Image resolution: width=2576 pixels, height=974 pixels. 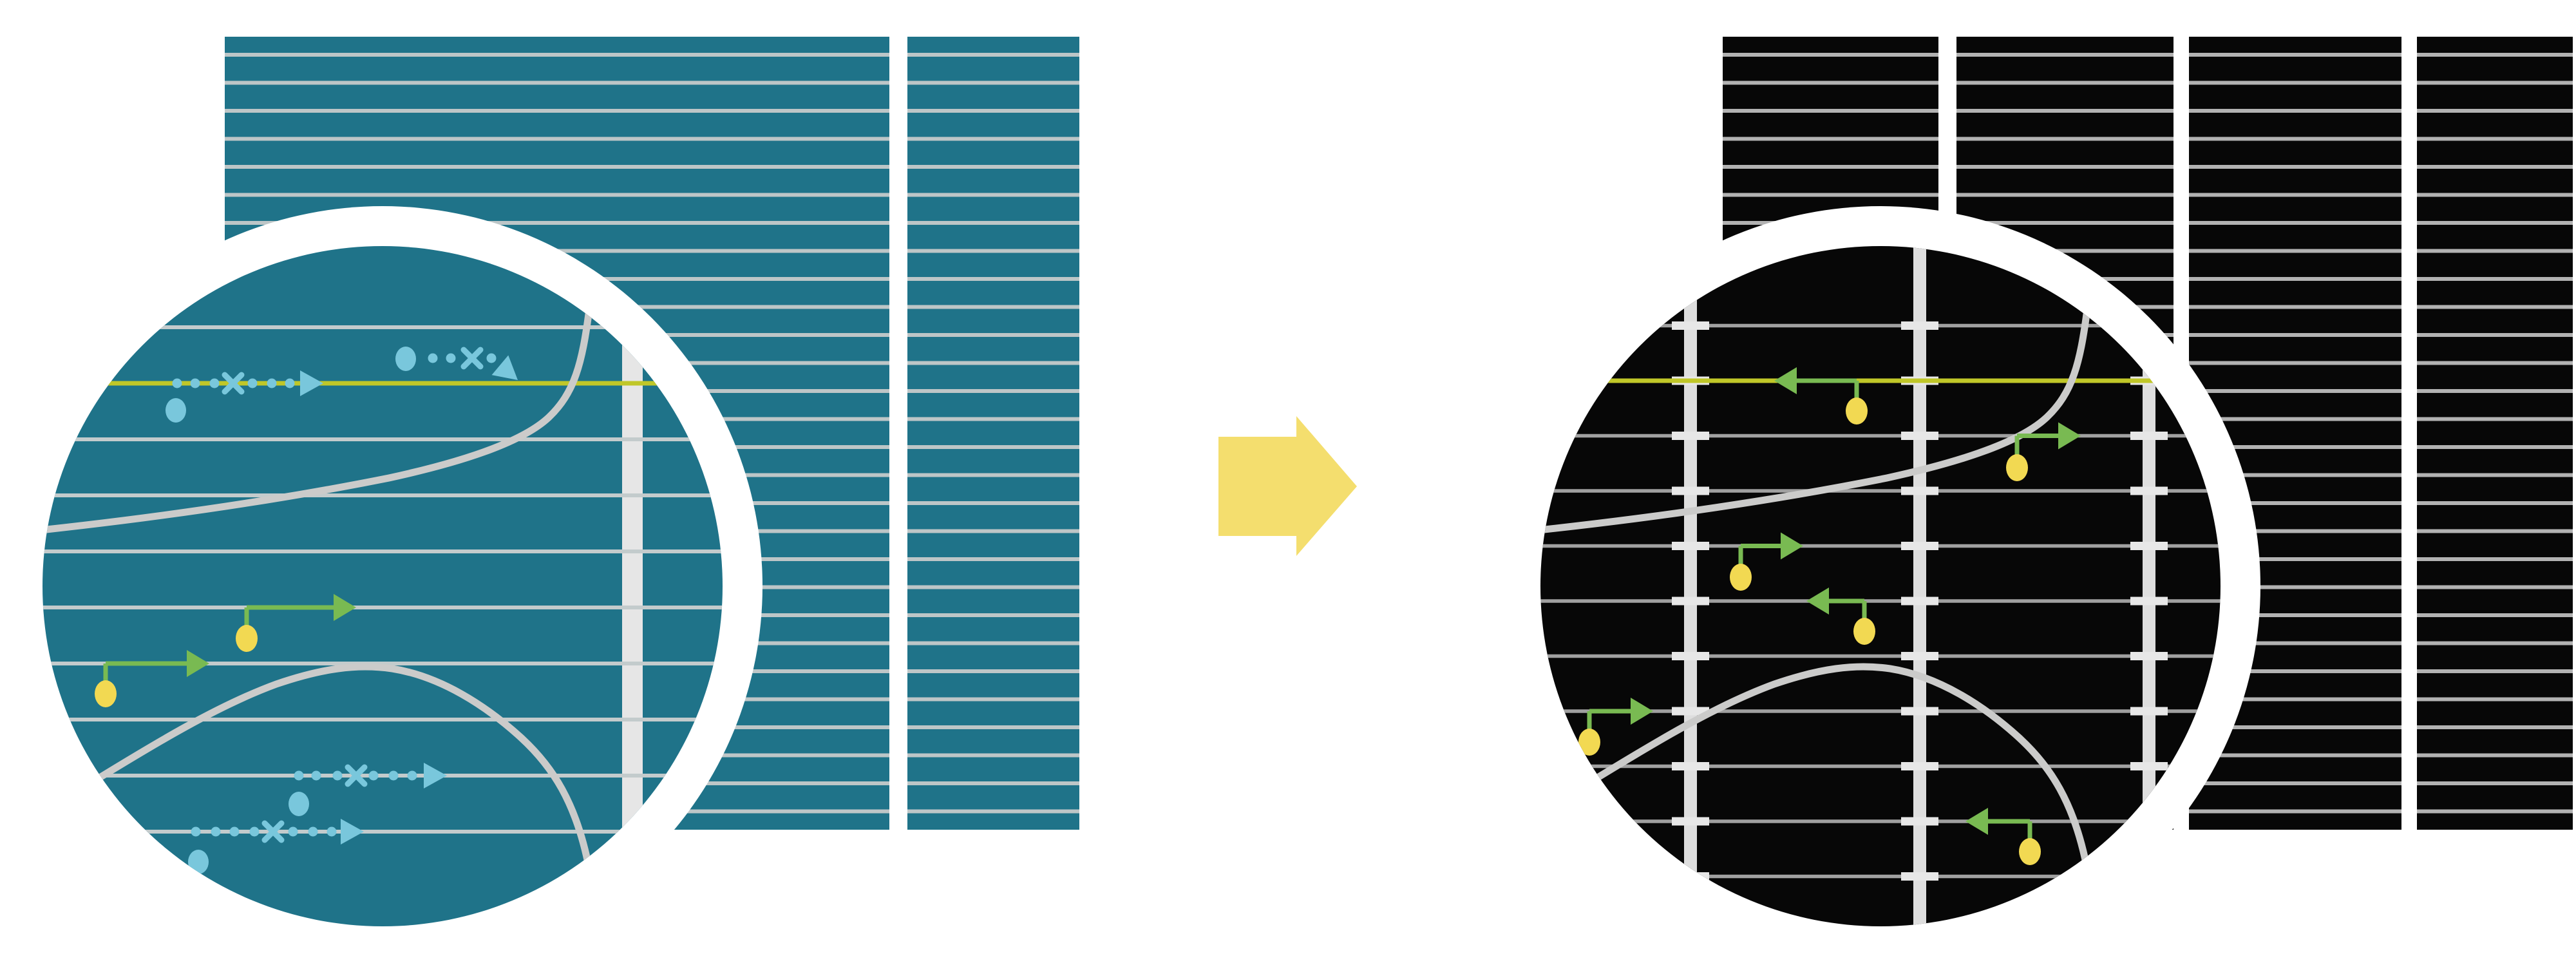 I want to click on right-solar-cell-fingers, so click(x=2295, y=433).